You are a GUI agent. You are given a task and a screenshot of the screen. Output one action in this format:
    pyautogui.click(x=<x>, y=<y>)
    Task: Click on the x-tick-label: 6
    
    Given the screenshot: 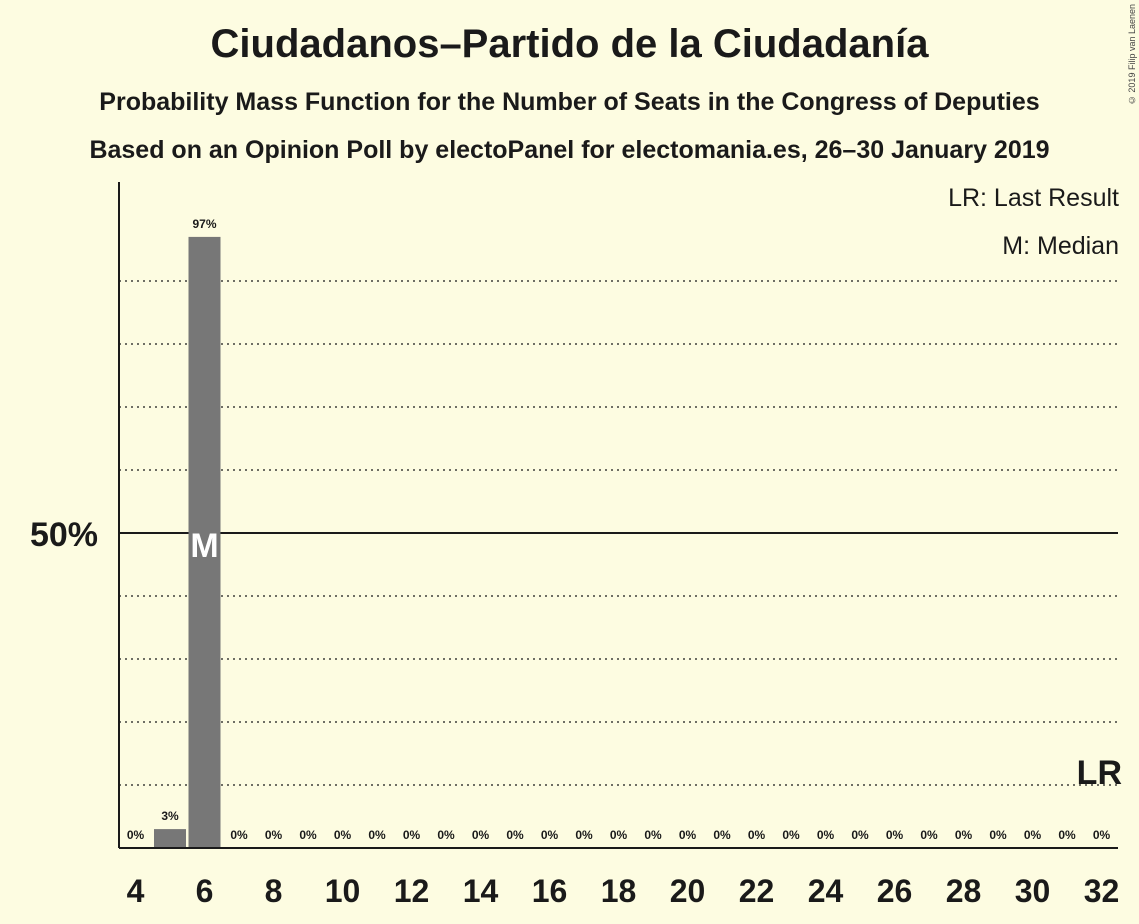 What is the action you would take?
    pyautogui.click(x=205, y=891)
    